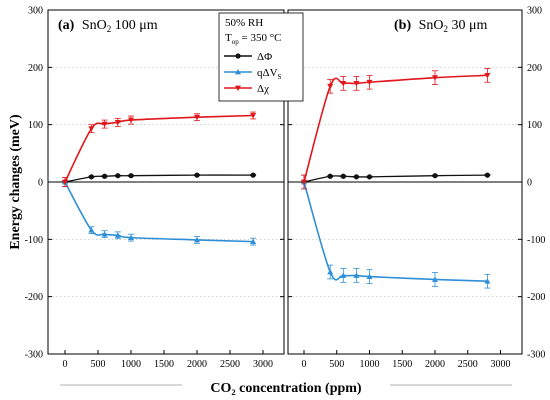 This screenshot has width=550, height=400. What do you see at coordinates (431, 25) in the screenshot?
I see `panel-b-material: SnO` at bounding box center [431, 25].